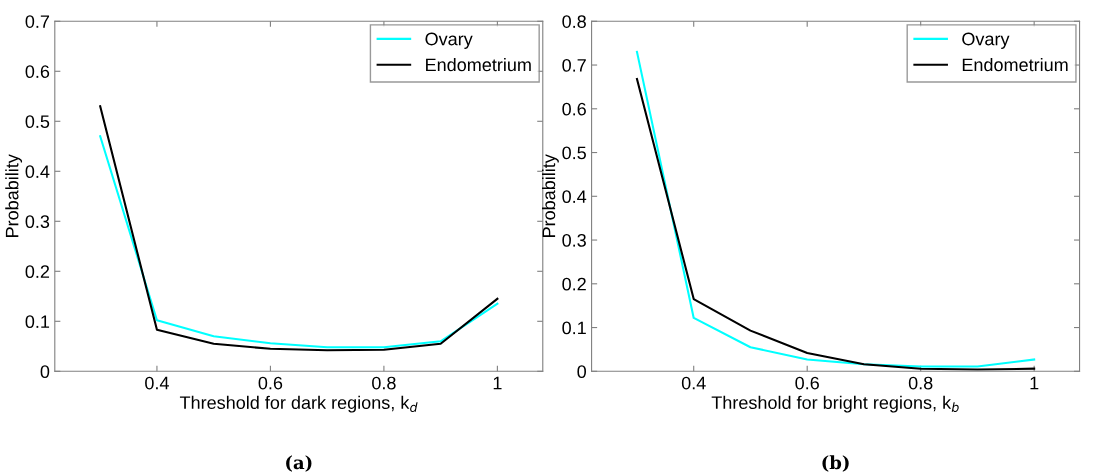 The width and height of the screenshot is (1096, 473). I want to click on text: (b), so click(835, 463).